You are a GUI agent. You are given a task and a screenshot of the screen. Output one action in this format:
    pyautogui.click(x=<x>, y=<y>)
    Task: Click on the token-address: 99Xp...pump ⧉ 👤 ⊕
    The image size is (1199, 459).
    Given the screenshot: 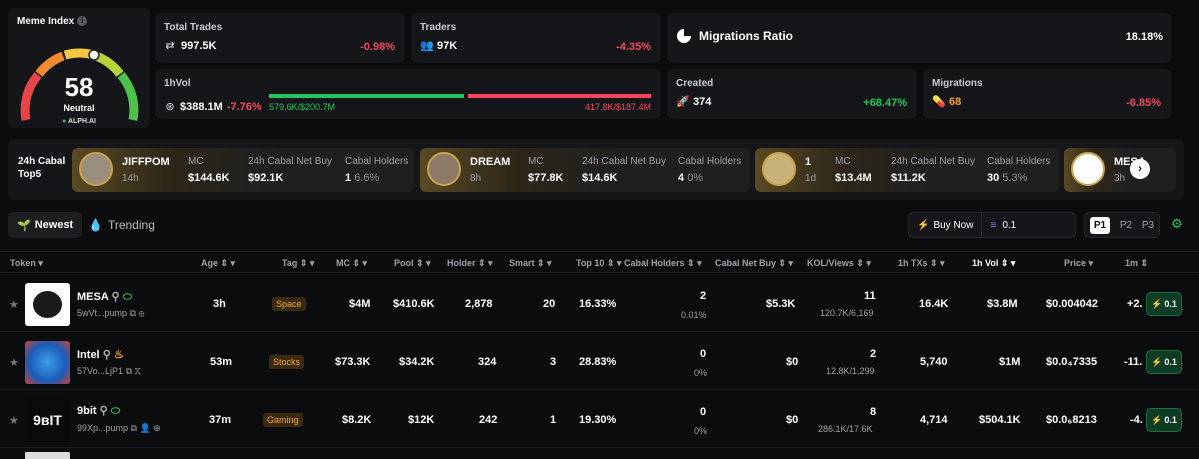 What is the action you would take?
    pyautogui.click(x=119, y=428)
    